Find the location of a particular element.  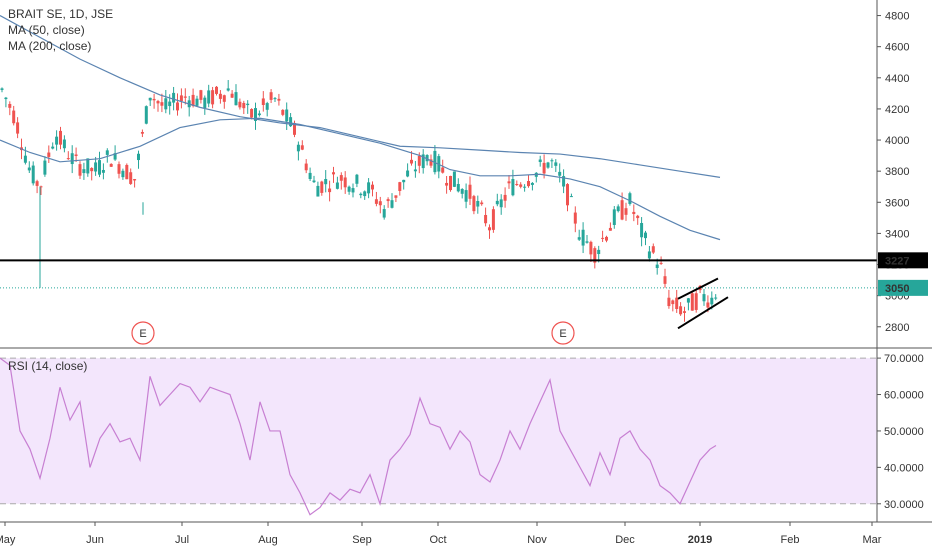

rsi-tick-label: 70.0000 is located at coordinates (904, 359).